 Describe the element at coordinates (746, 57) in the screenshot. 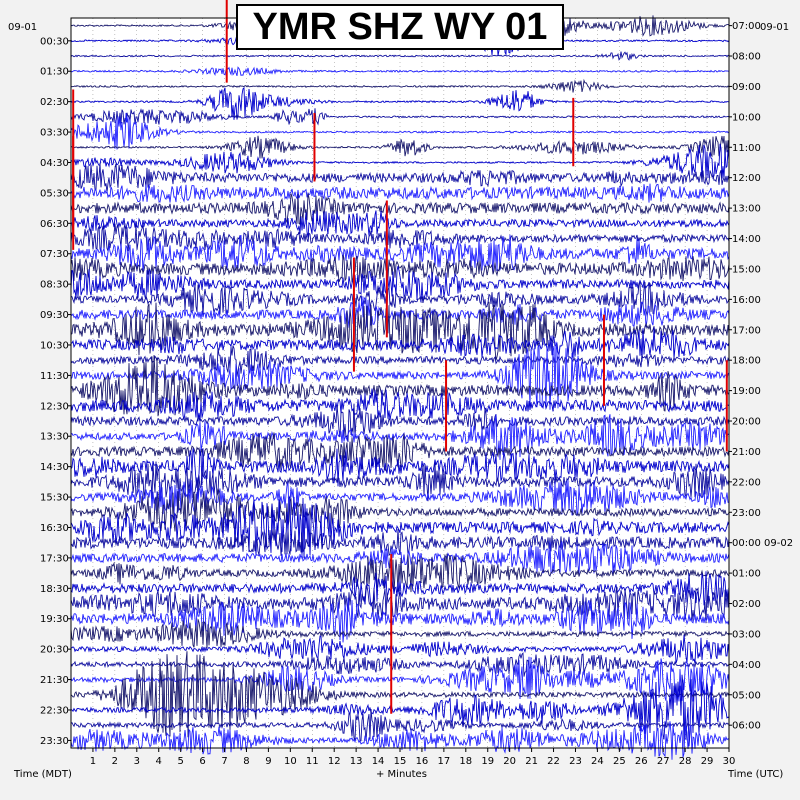

I see `right-time-label: 08:00` at that location.